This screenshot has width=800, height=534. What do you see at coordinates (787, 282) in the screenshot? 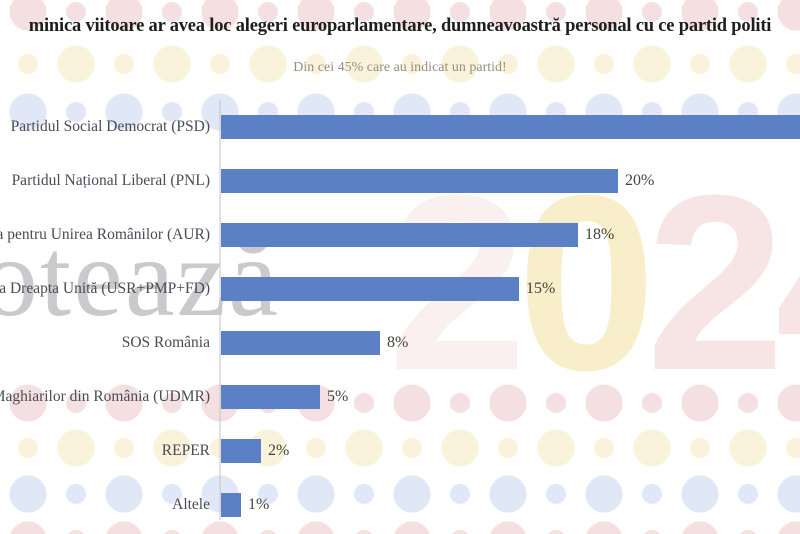
I see `watermark-digit: 4` at bounding box center [787, 282].